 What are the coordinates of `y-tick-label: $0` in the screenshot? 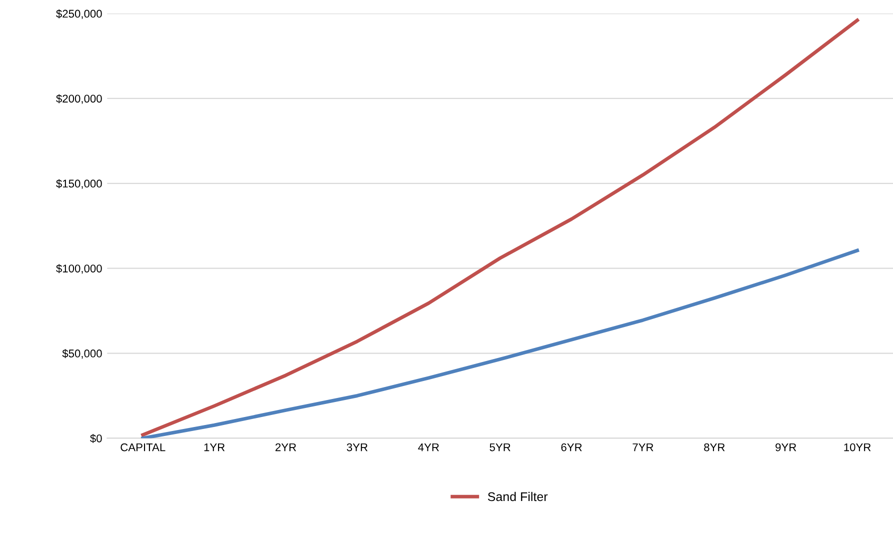 It's located at (96, 439).